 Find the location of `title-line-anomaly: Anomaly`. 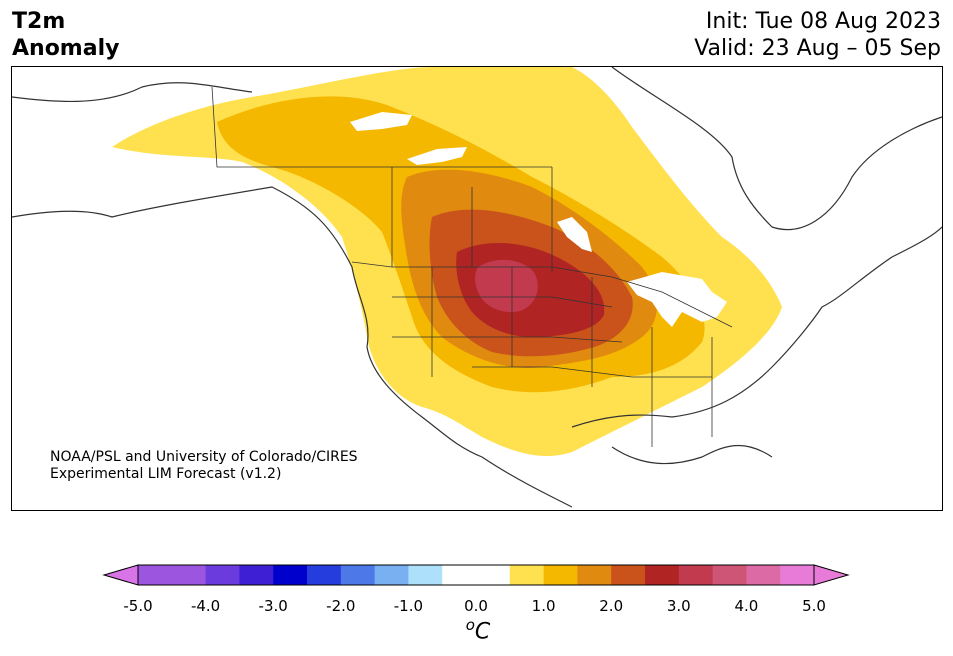

title-line-anomaly: Anomaly is located at coordinates (66, 48).